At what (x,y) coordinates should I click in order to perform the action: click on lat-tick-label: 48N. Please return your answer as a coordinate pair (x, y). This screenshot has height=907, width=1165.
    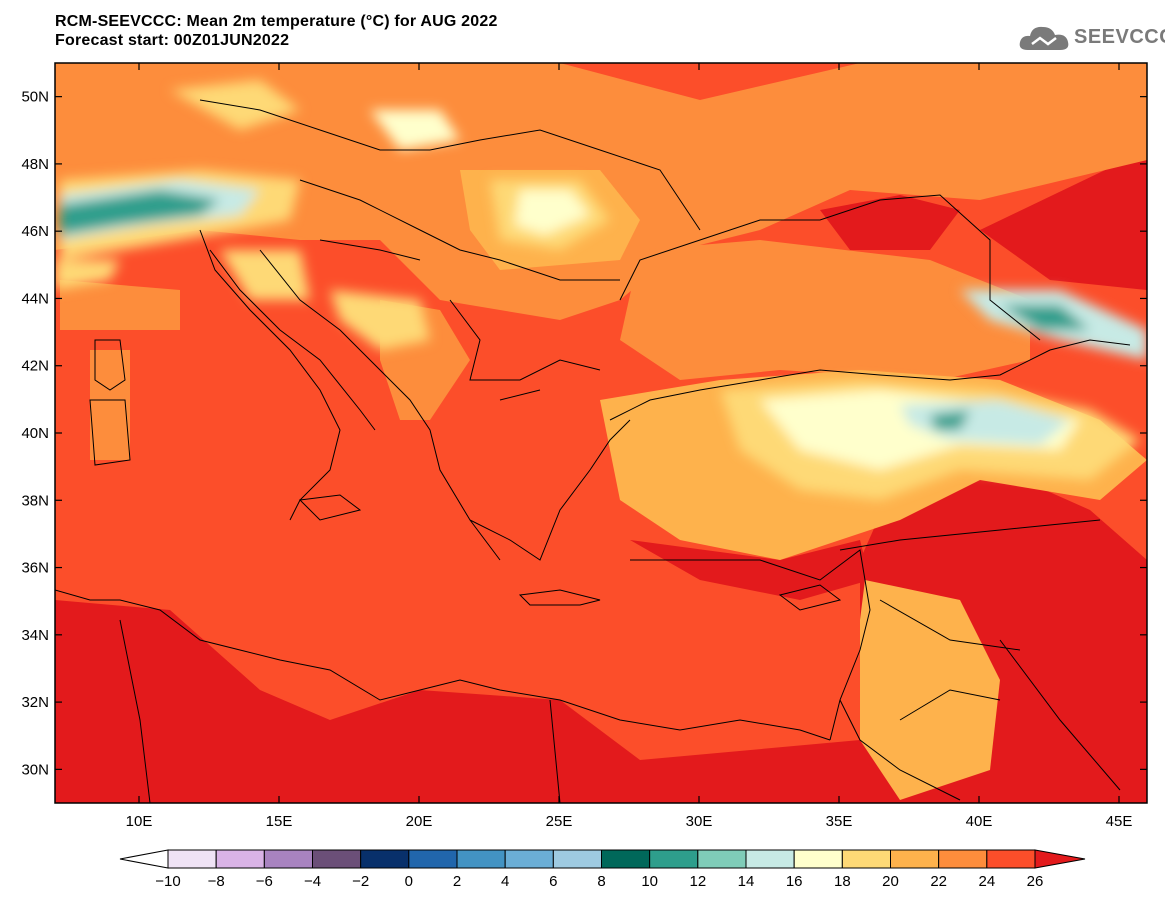
    Looking at the image, I should click on (35, 164).